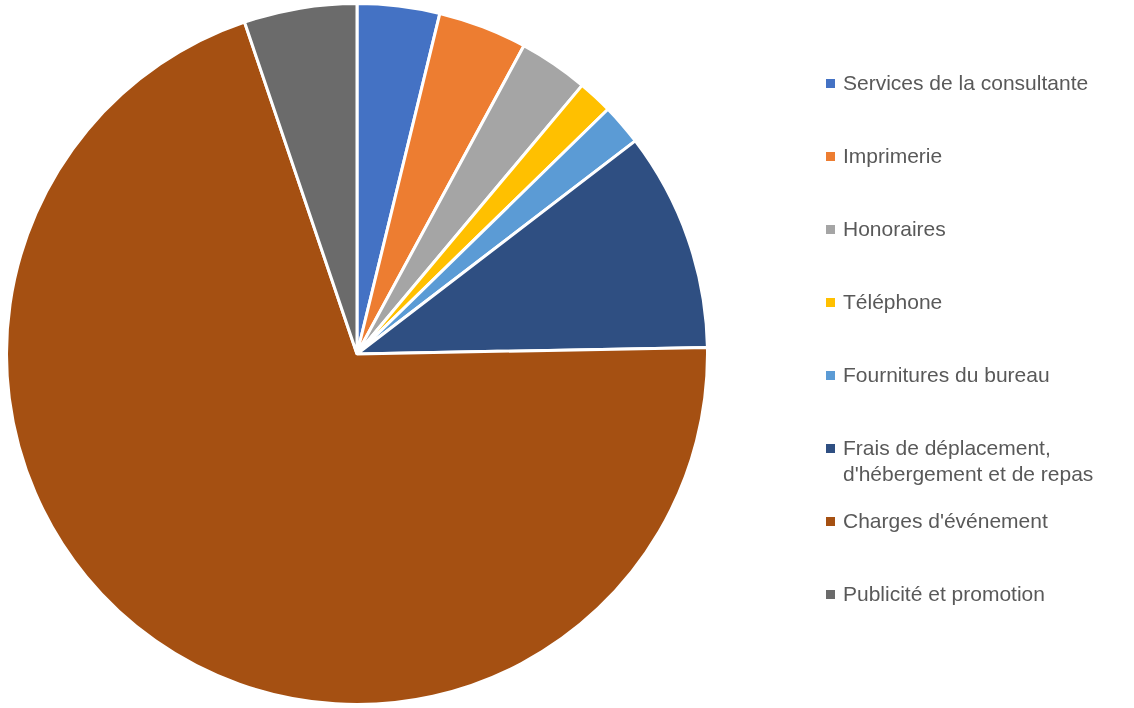  What do you see at coordinates (966, 83) in the screenshot?
I see `legend-label: Services de la consultante` at bounding box center [966, 83].